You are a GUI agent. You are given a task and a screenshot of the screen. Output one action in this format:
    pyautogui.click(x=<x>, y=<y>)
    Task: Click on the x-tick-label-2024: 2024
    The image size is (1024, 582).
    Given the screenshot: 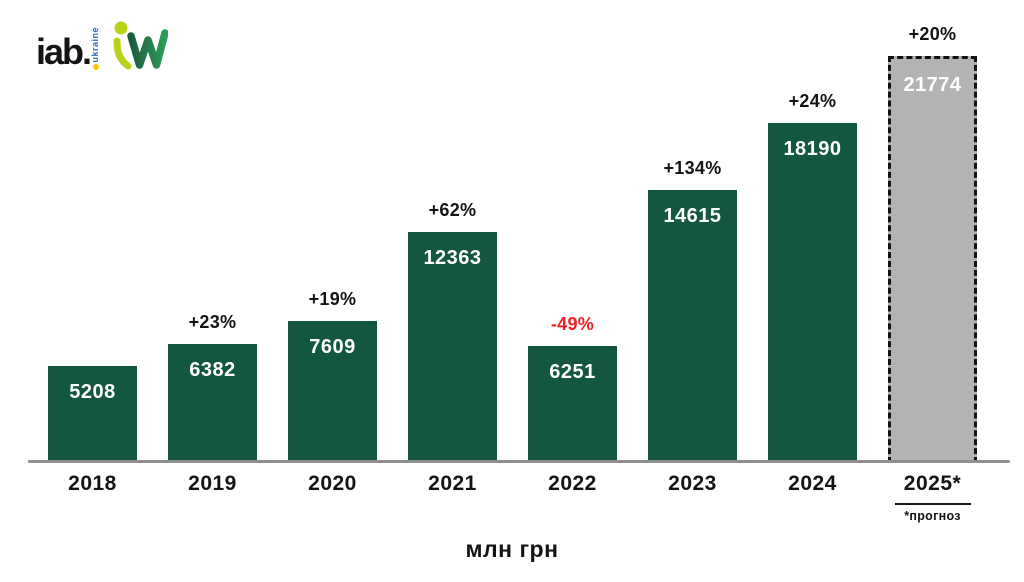 What is the action you would take?
    pyautogui.click(x=813, y=484)
    